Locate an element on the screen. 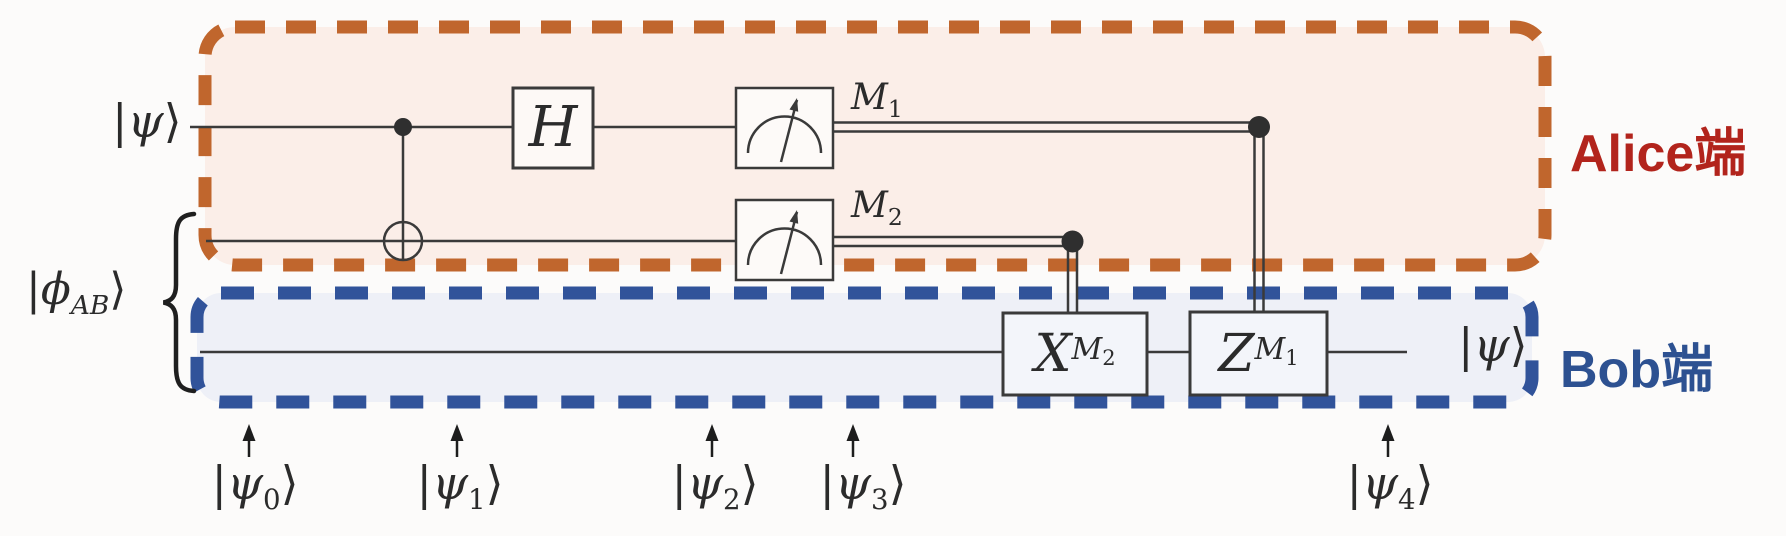 This screenshot has width=1786, height=536. z-gate-box is located at coordinates (1258, 353).